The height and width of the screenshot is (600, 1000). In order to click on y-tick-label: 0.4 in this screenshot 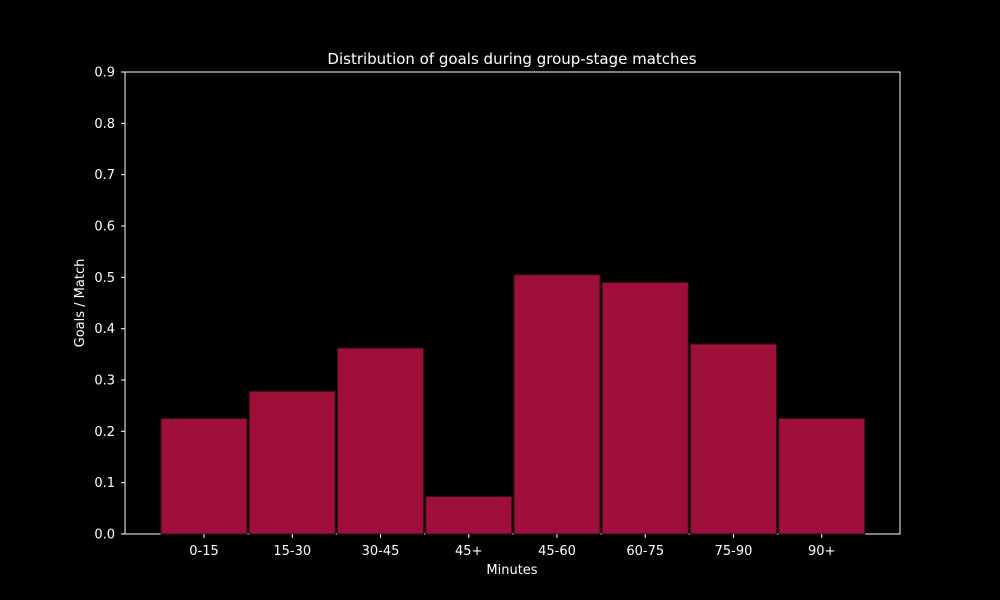, I will do `click(104, 329)`.